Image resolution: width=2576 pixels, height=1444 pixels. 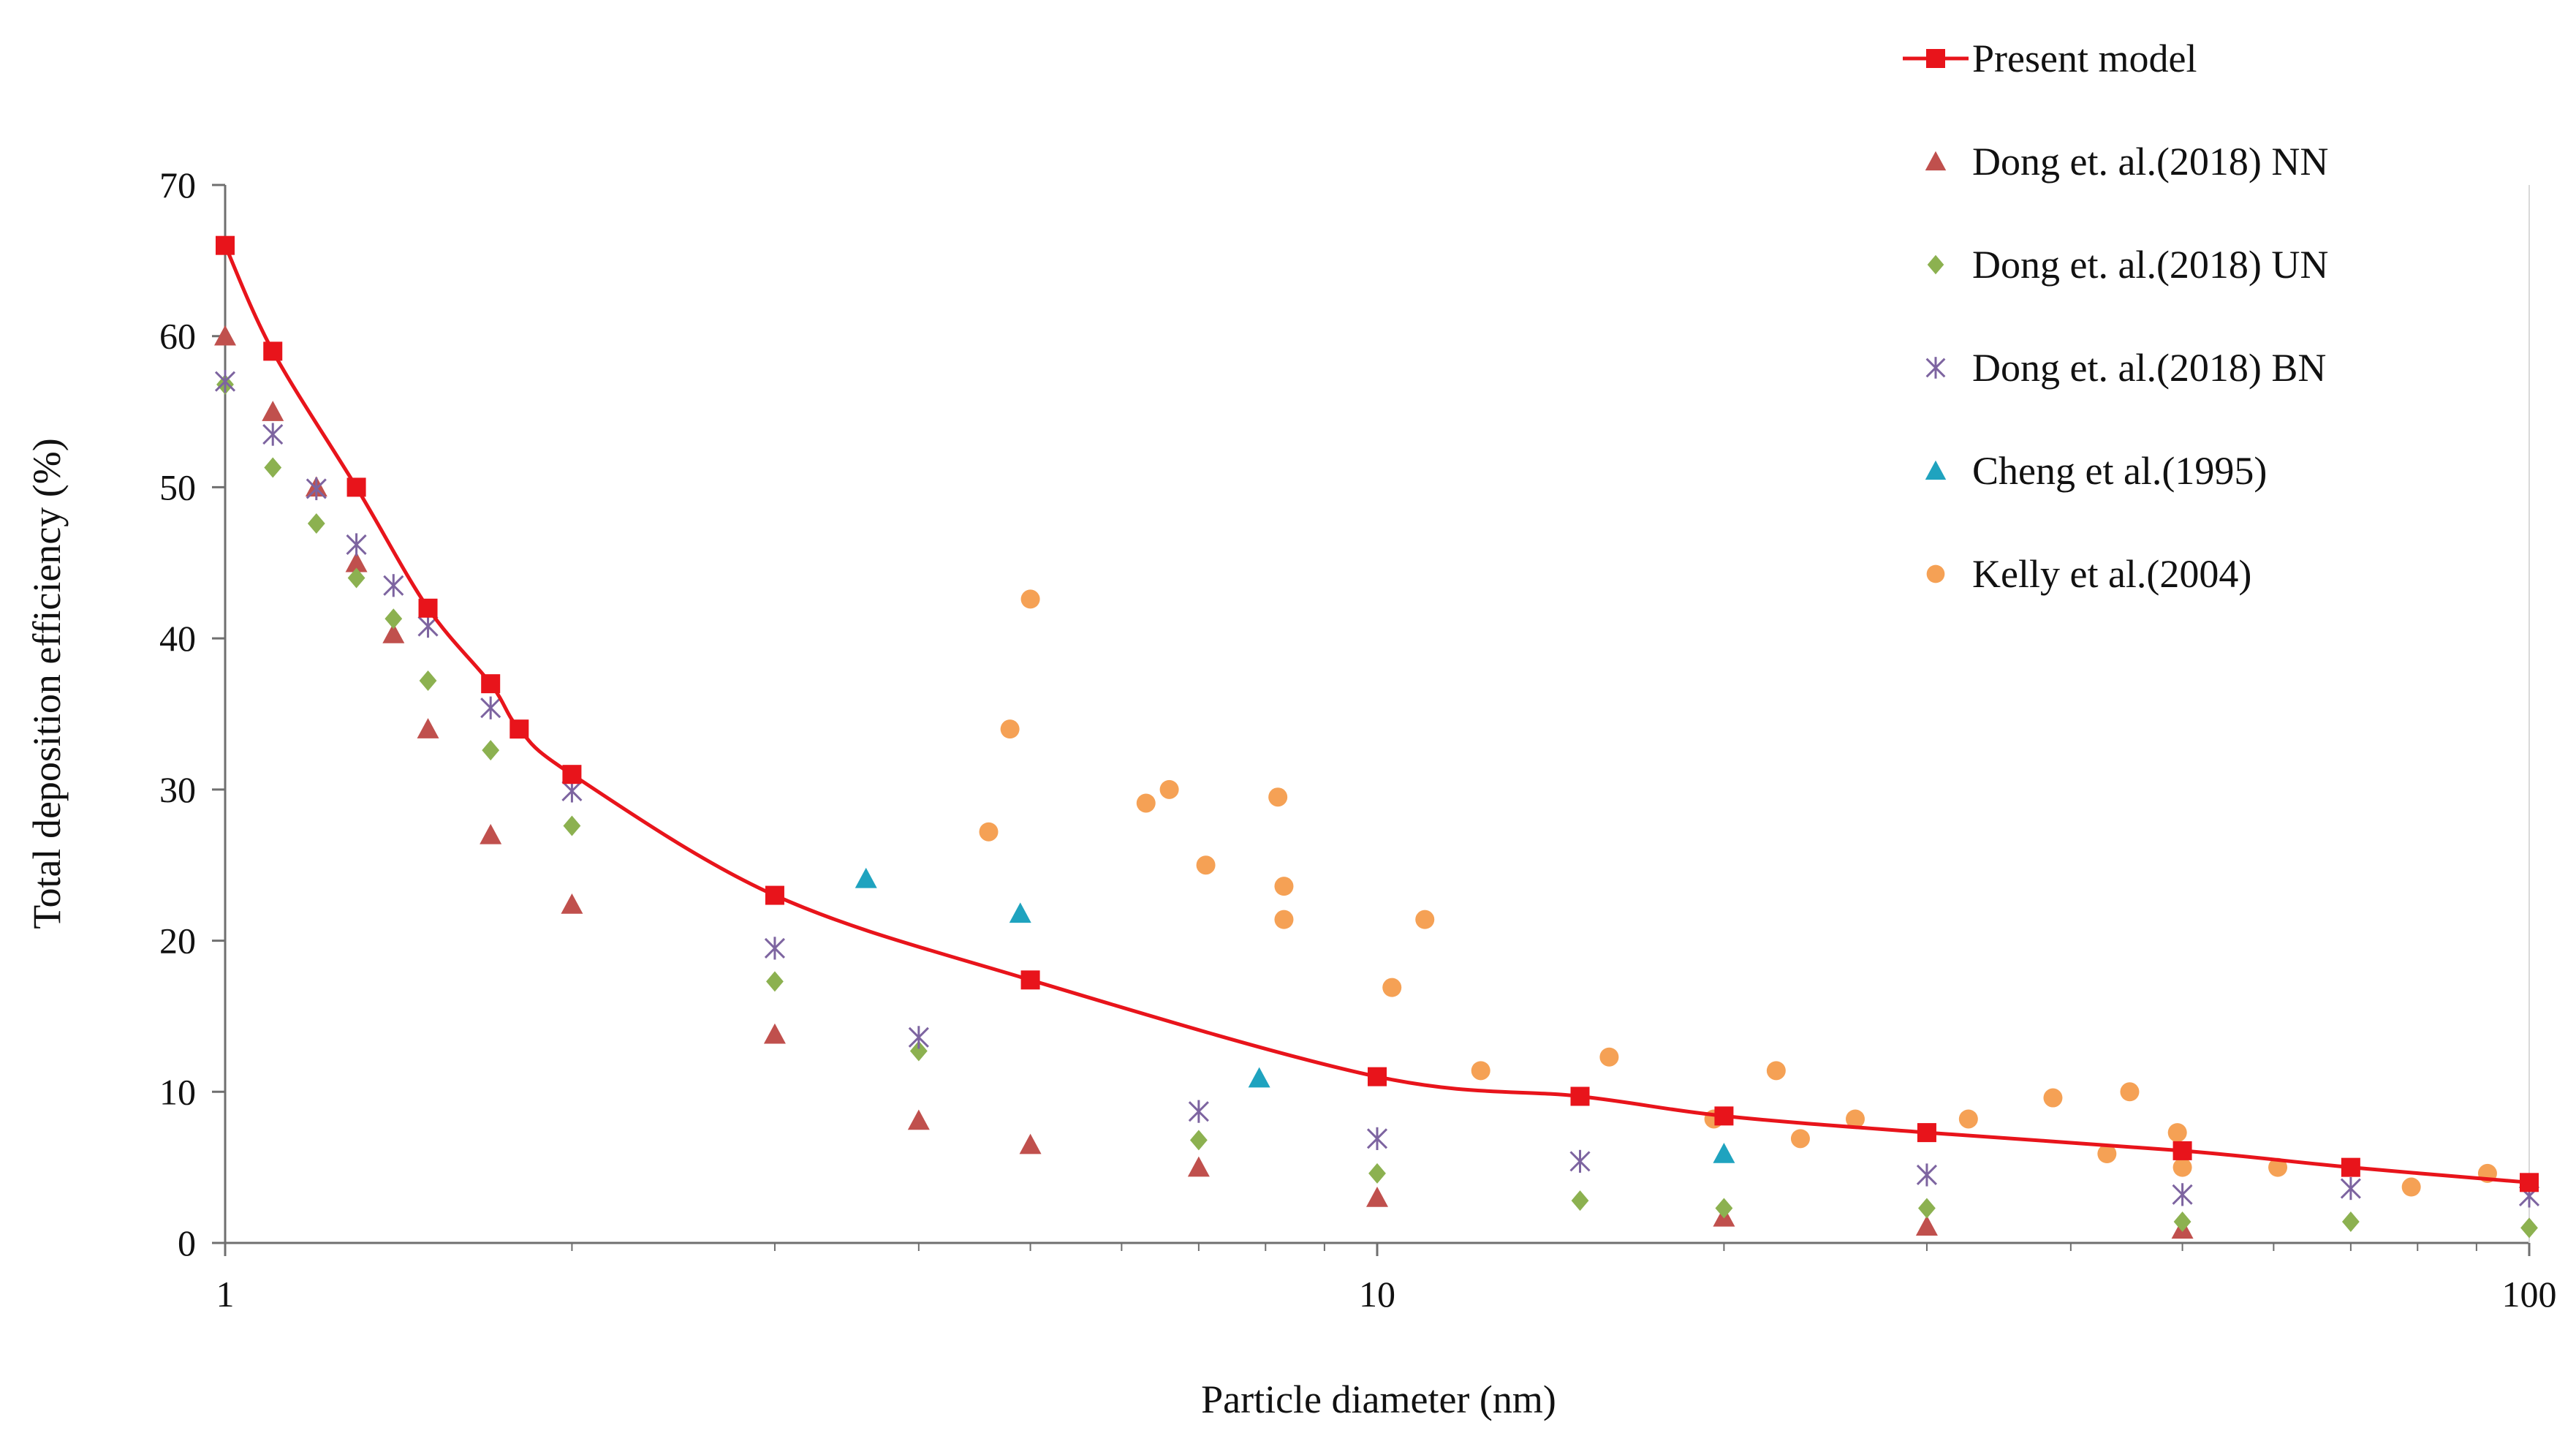 What do you see at coordinates (177, 185) in the screenshot?
I see `y-tick-label: 70` at bounding box center [177, 185].